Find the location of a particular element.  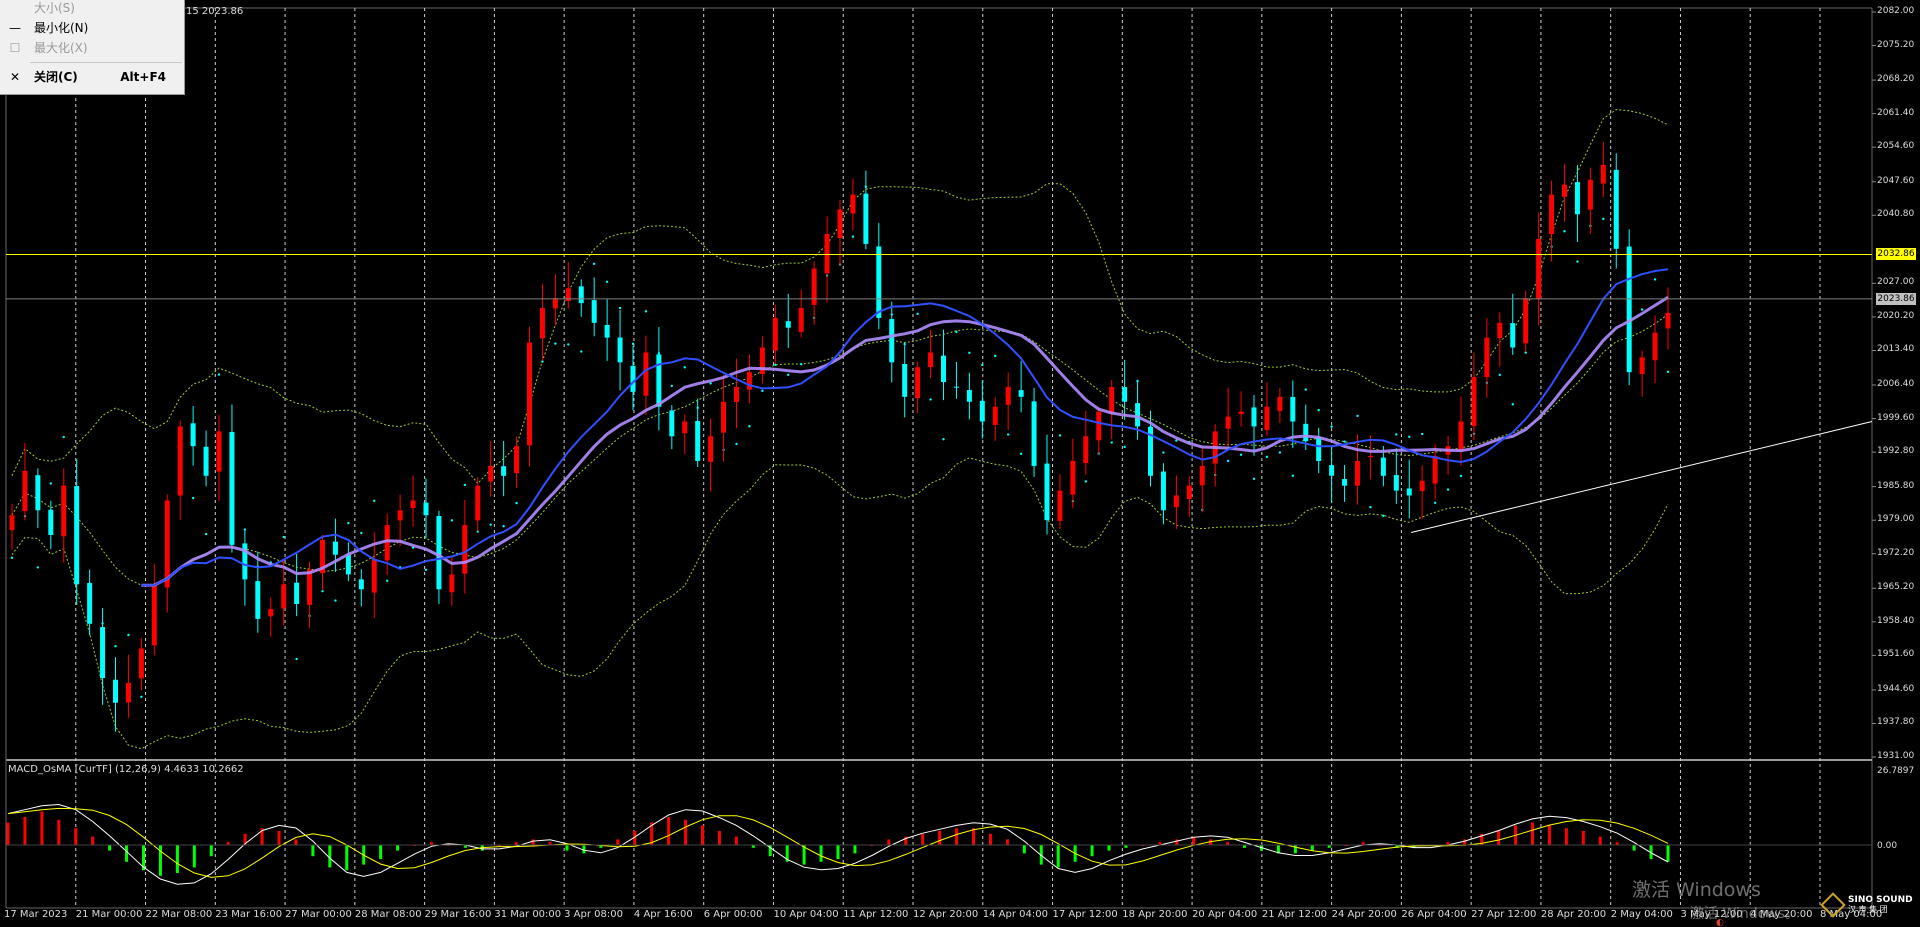

price-label: 2013.40 is located at coordinates (1896, 349).